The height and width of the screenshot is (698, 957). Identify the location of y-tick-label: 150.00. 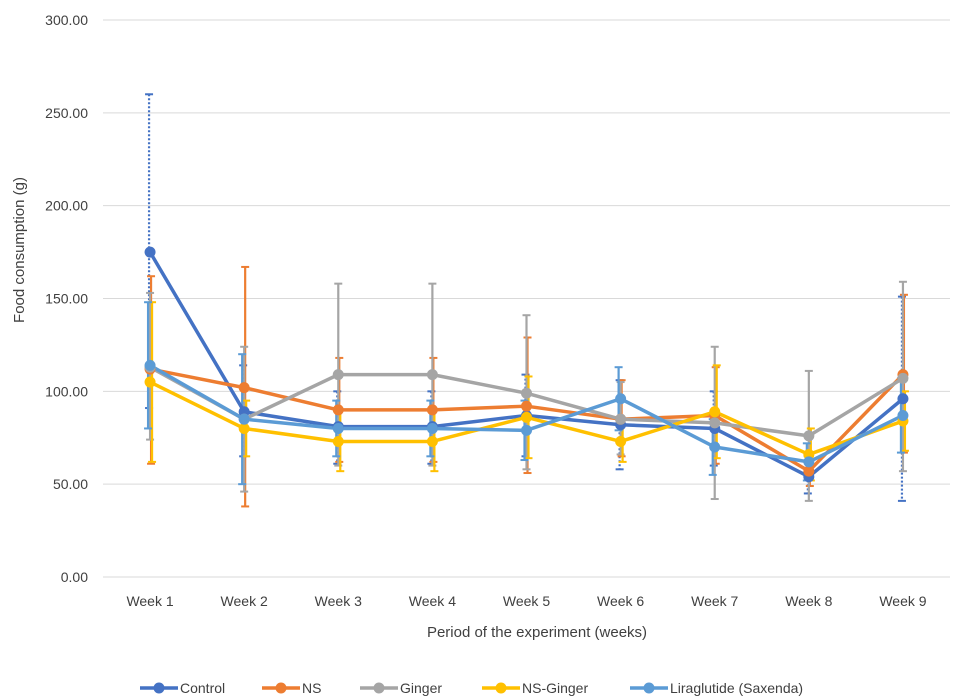
(66, 299).